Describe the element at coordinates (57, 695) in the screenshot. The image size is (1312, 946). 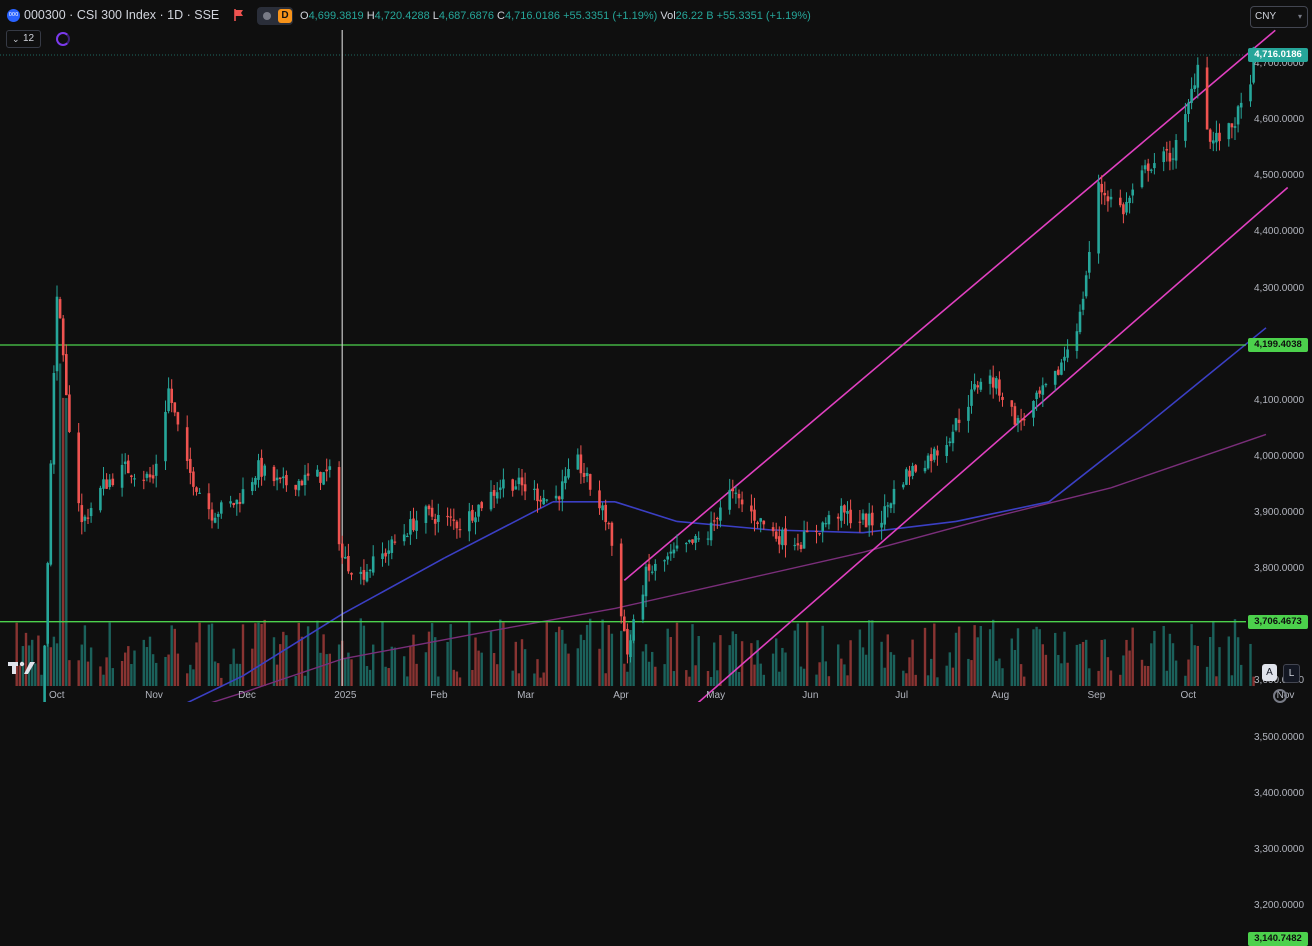
I see `time-tick-label: Oct` at that location.